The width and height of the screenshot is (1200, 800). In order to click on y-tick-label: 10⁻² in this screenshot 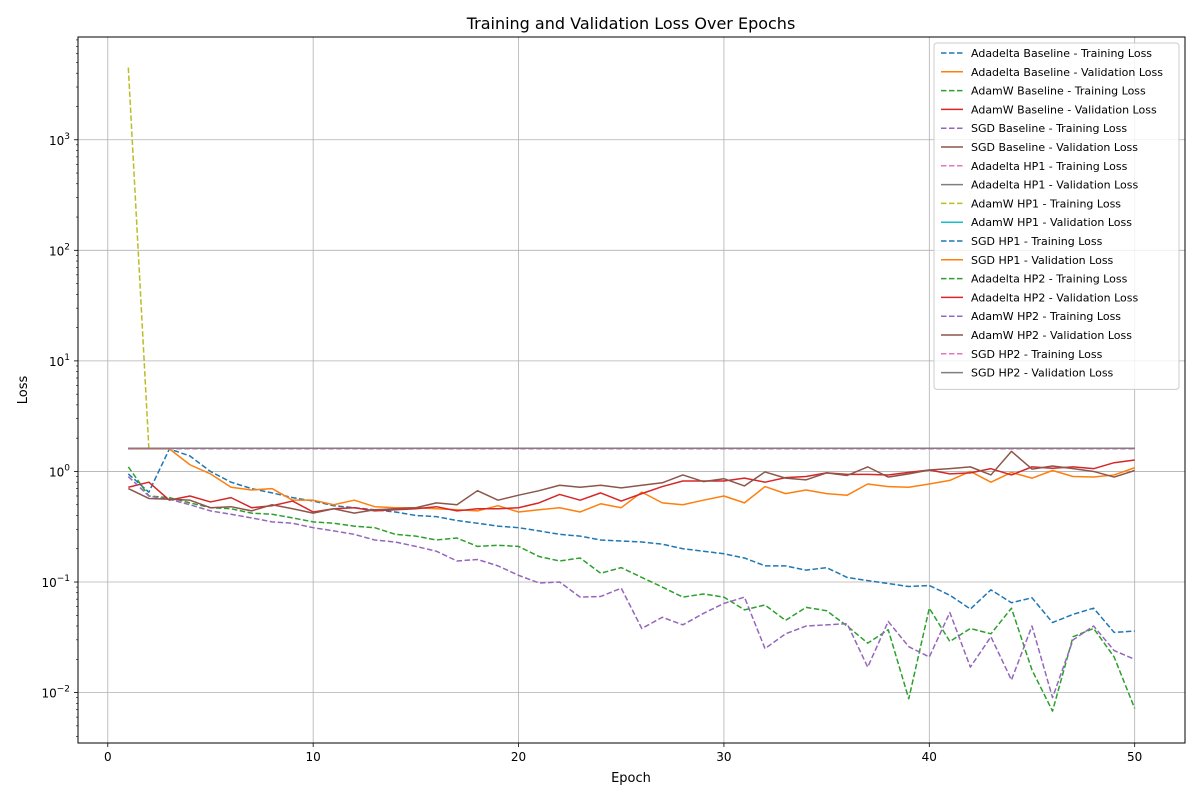, I will do `click(55, 693)`.